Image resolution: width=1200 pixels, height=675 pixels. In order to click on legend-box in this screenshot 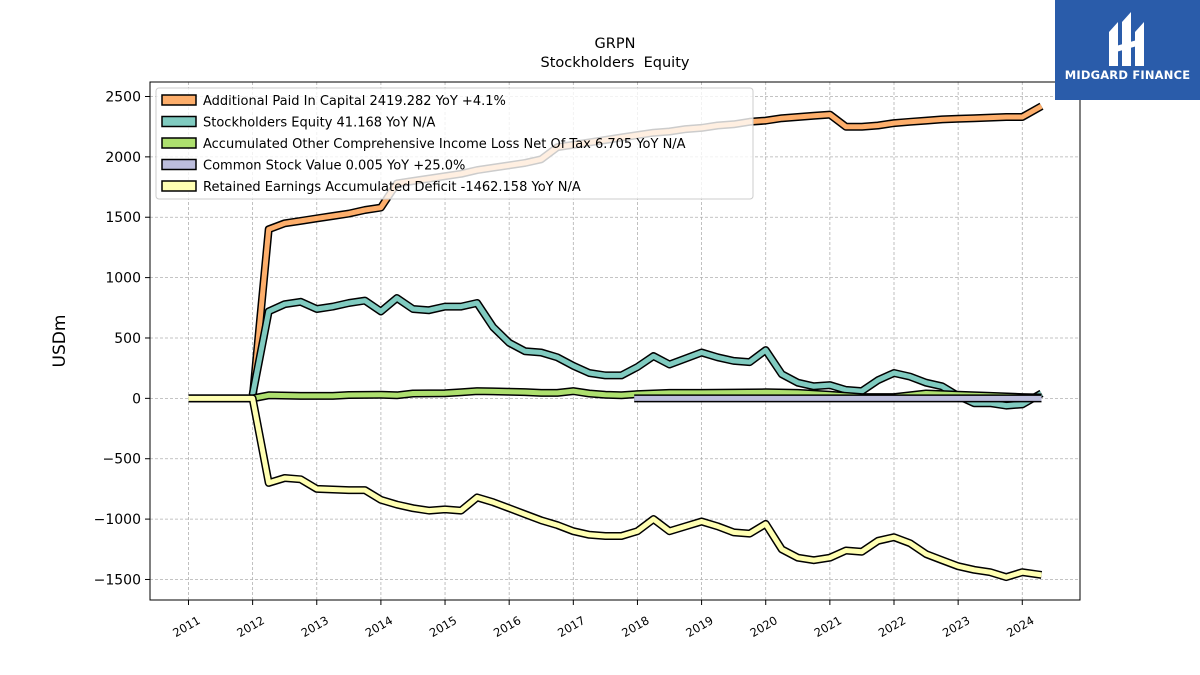, I will do `click(454, 143)`.